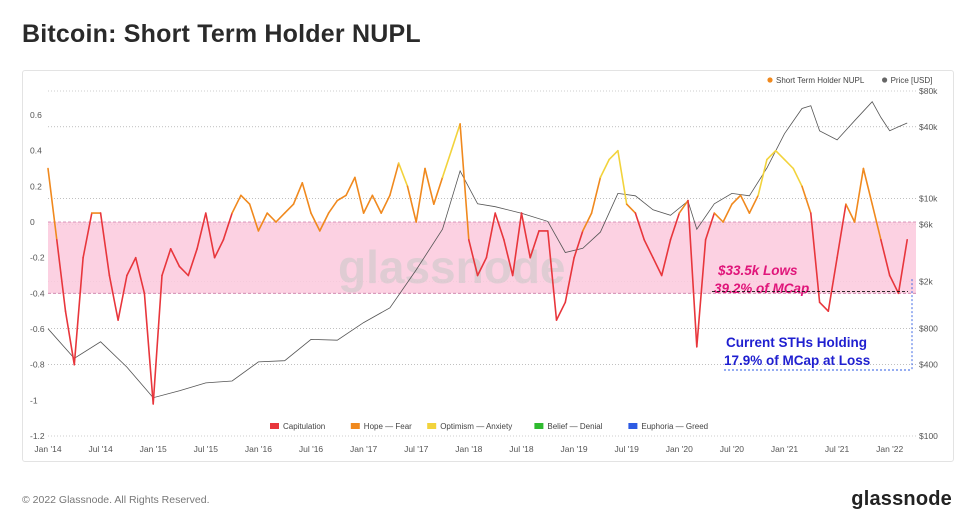  I want to click on copyright: © 2022 Glassnode. All Rights Reserved., so click(116, 500).